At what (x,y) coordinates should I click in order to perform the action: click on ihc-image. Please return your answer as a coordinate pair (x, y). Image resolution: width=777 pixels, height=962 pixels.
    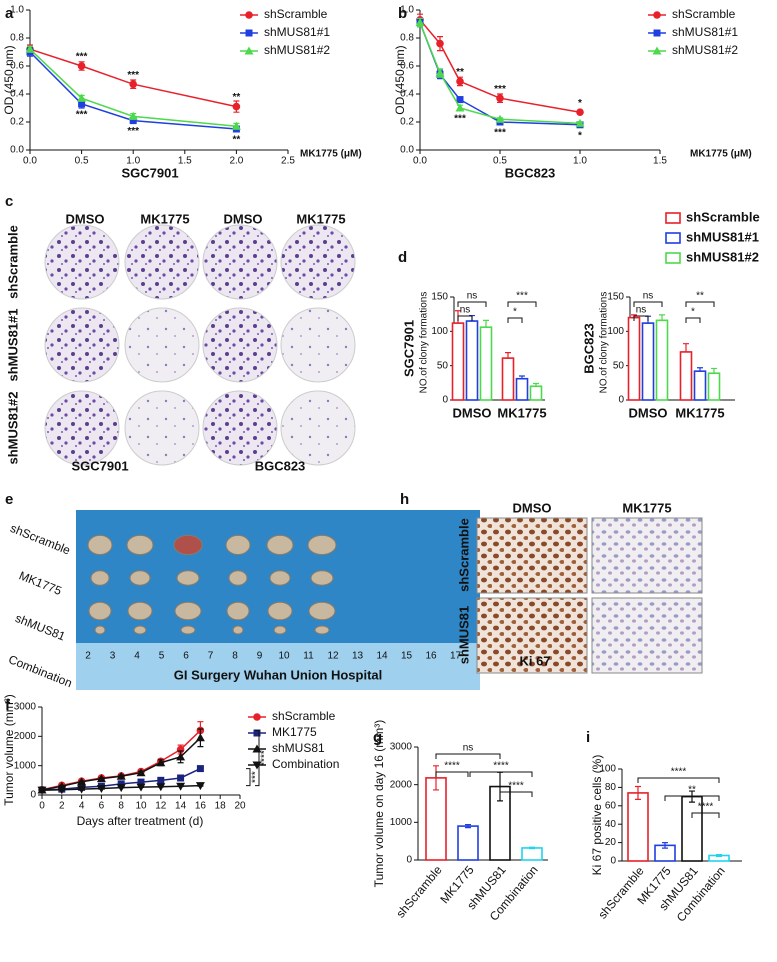
    Looking at the image, I should click on (647, 555).